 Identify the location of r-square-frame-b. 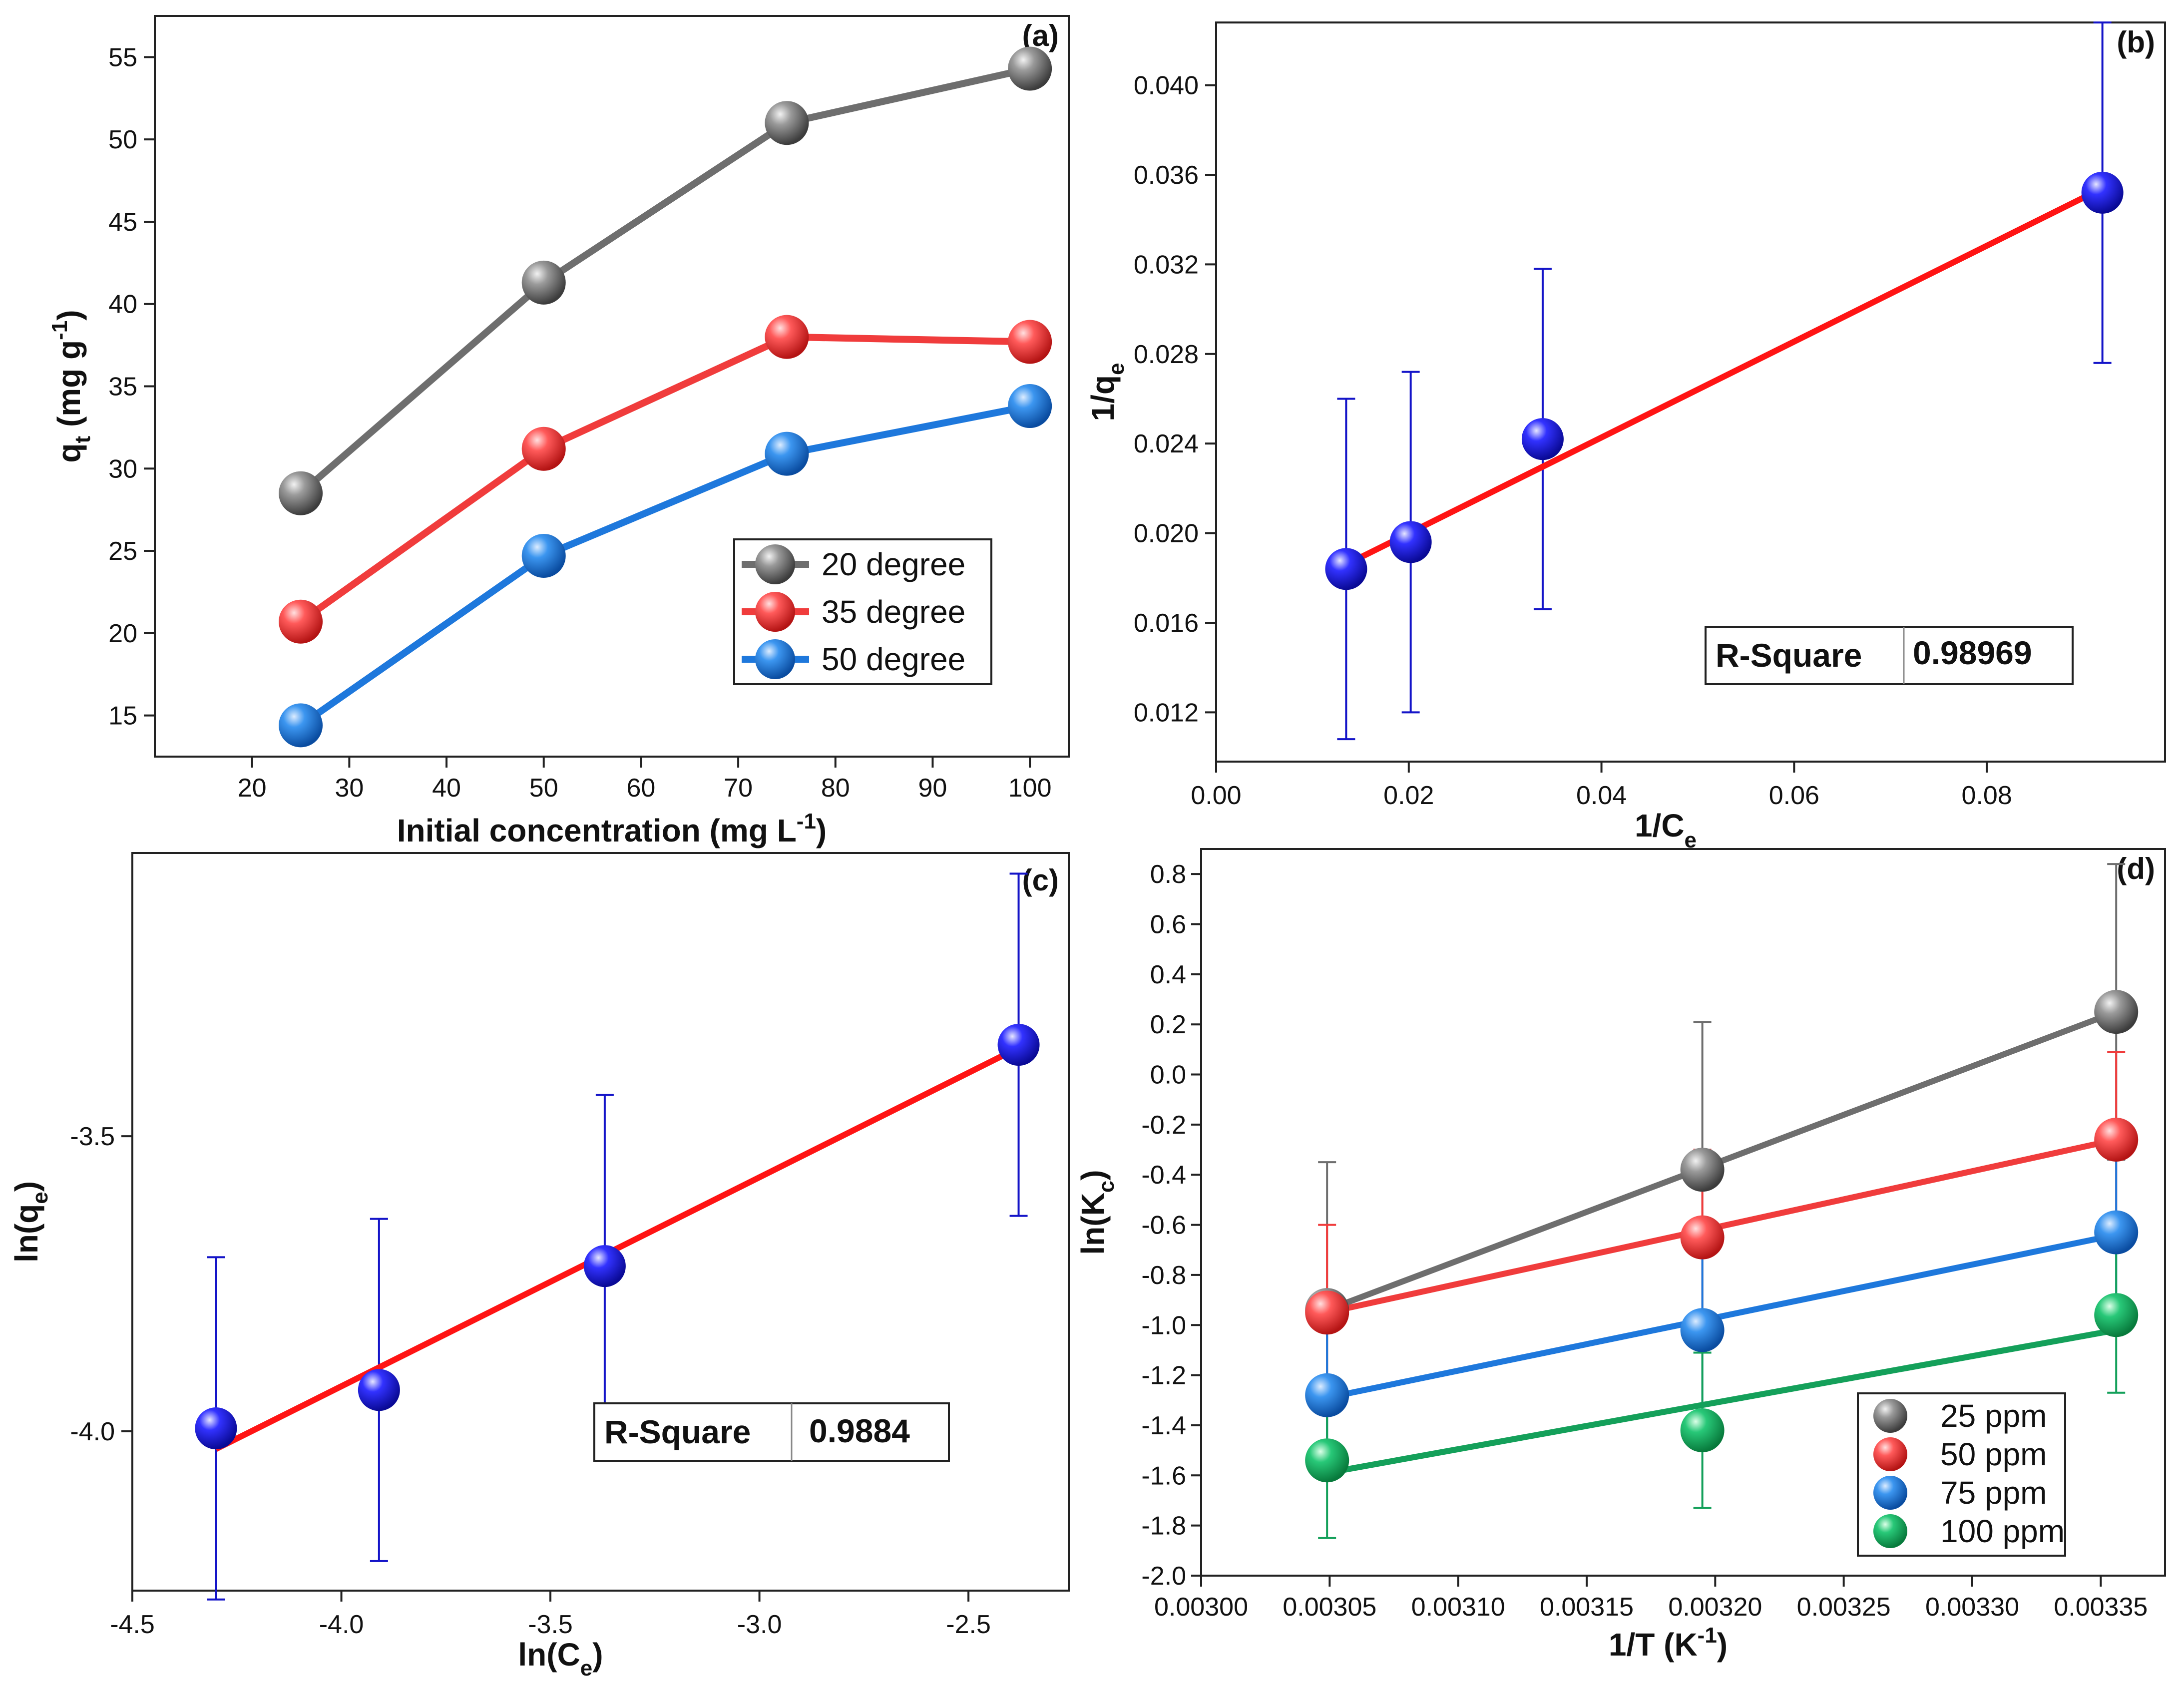
(1889, 655).